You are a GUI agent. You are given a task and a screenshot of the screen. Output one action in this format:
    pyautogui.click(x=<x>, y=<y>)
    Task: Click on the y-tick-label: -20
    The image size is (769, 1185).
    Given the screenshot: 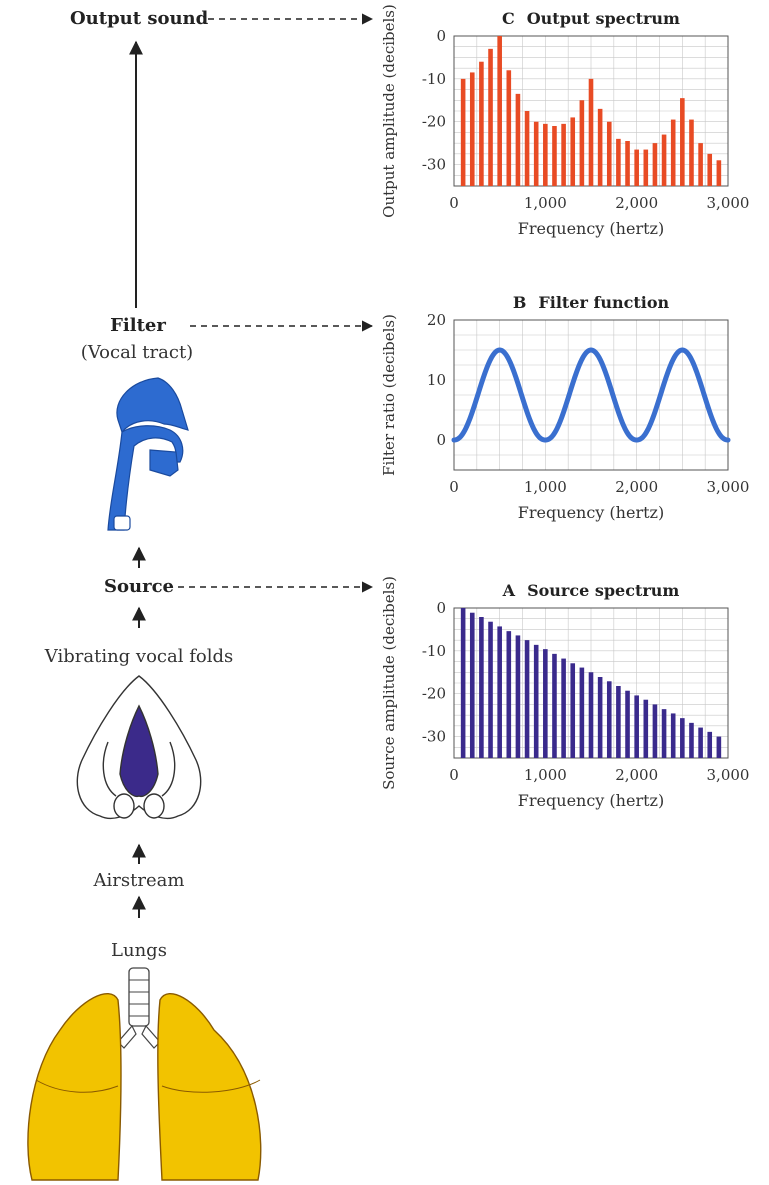 What is the action you would take?
    pyautogui.click(x=434, y=122)
    